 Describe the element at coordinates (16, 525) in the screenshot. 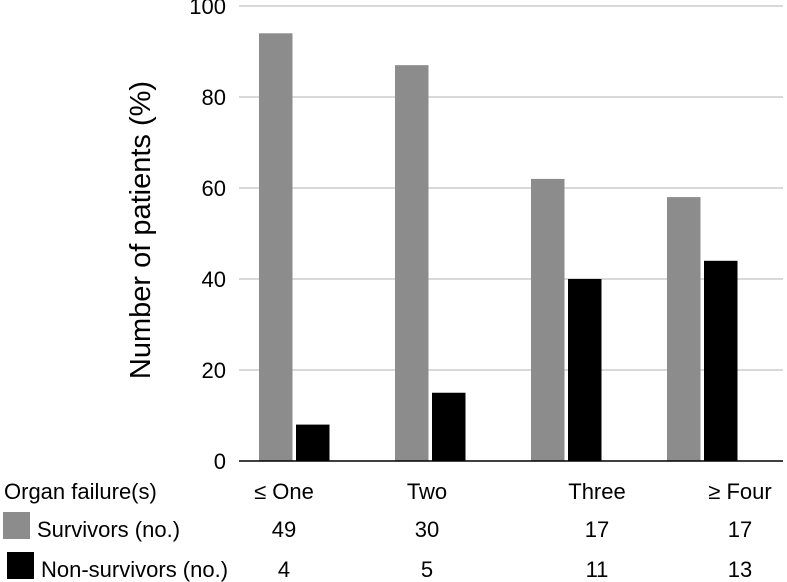

I see `legend-swatch-survivors` at that location.